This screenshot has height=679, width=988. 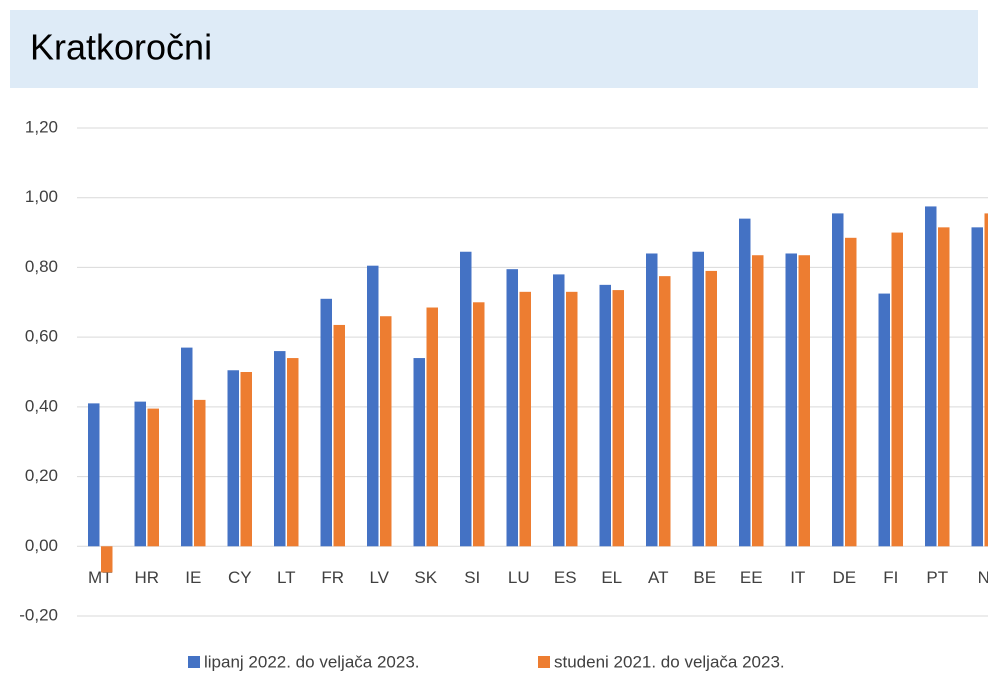 What do you see at coordinates (983, 577) in the screenshot?
I see `x-tick-label: N` at bounding box center [983, 577].